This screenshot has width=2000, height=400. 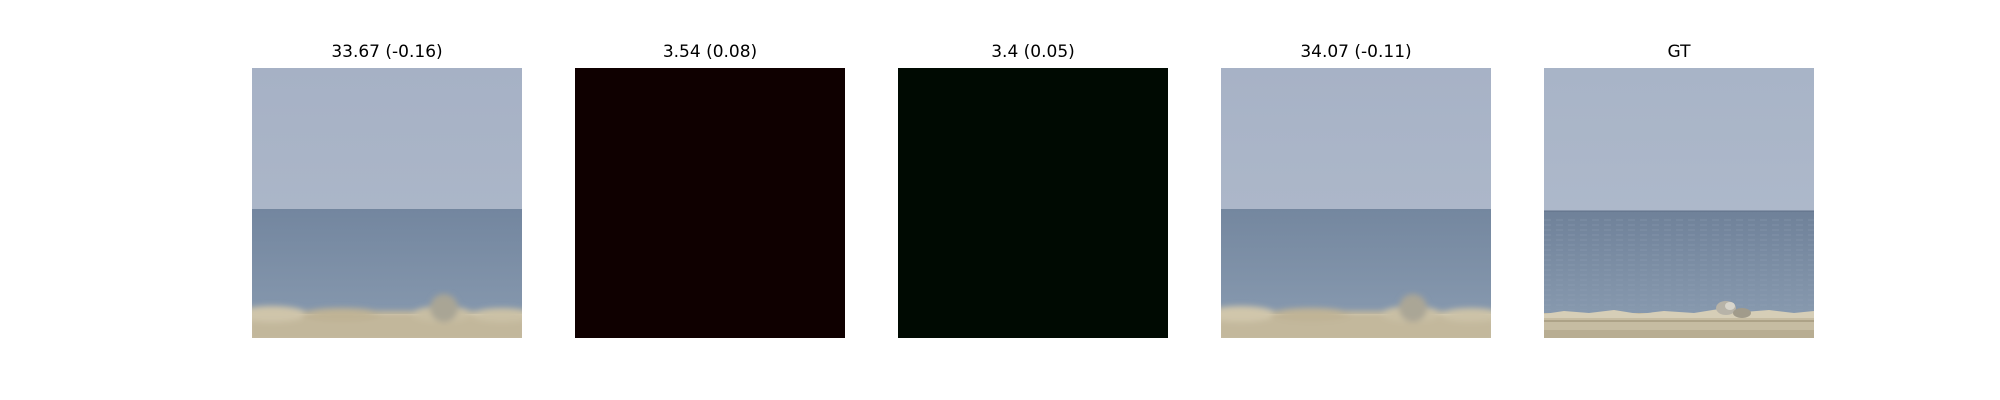 I want to click on panel-3: 3.4 (0.05), so click(x=1033, y=200).